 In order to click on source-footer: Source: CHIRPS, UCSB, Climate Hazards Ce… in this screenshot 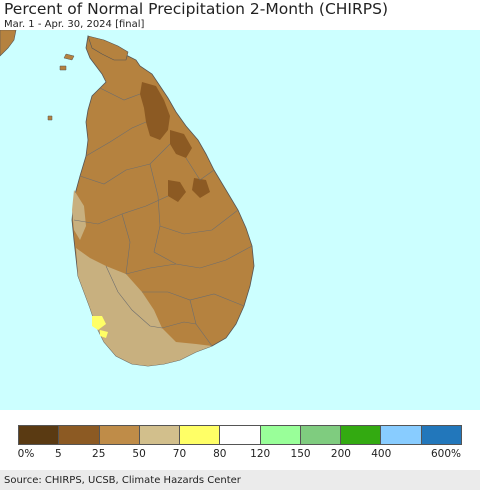, I will do `click(240, 480)`.